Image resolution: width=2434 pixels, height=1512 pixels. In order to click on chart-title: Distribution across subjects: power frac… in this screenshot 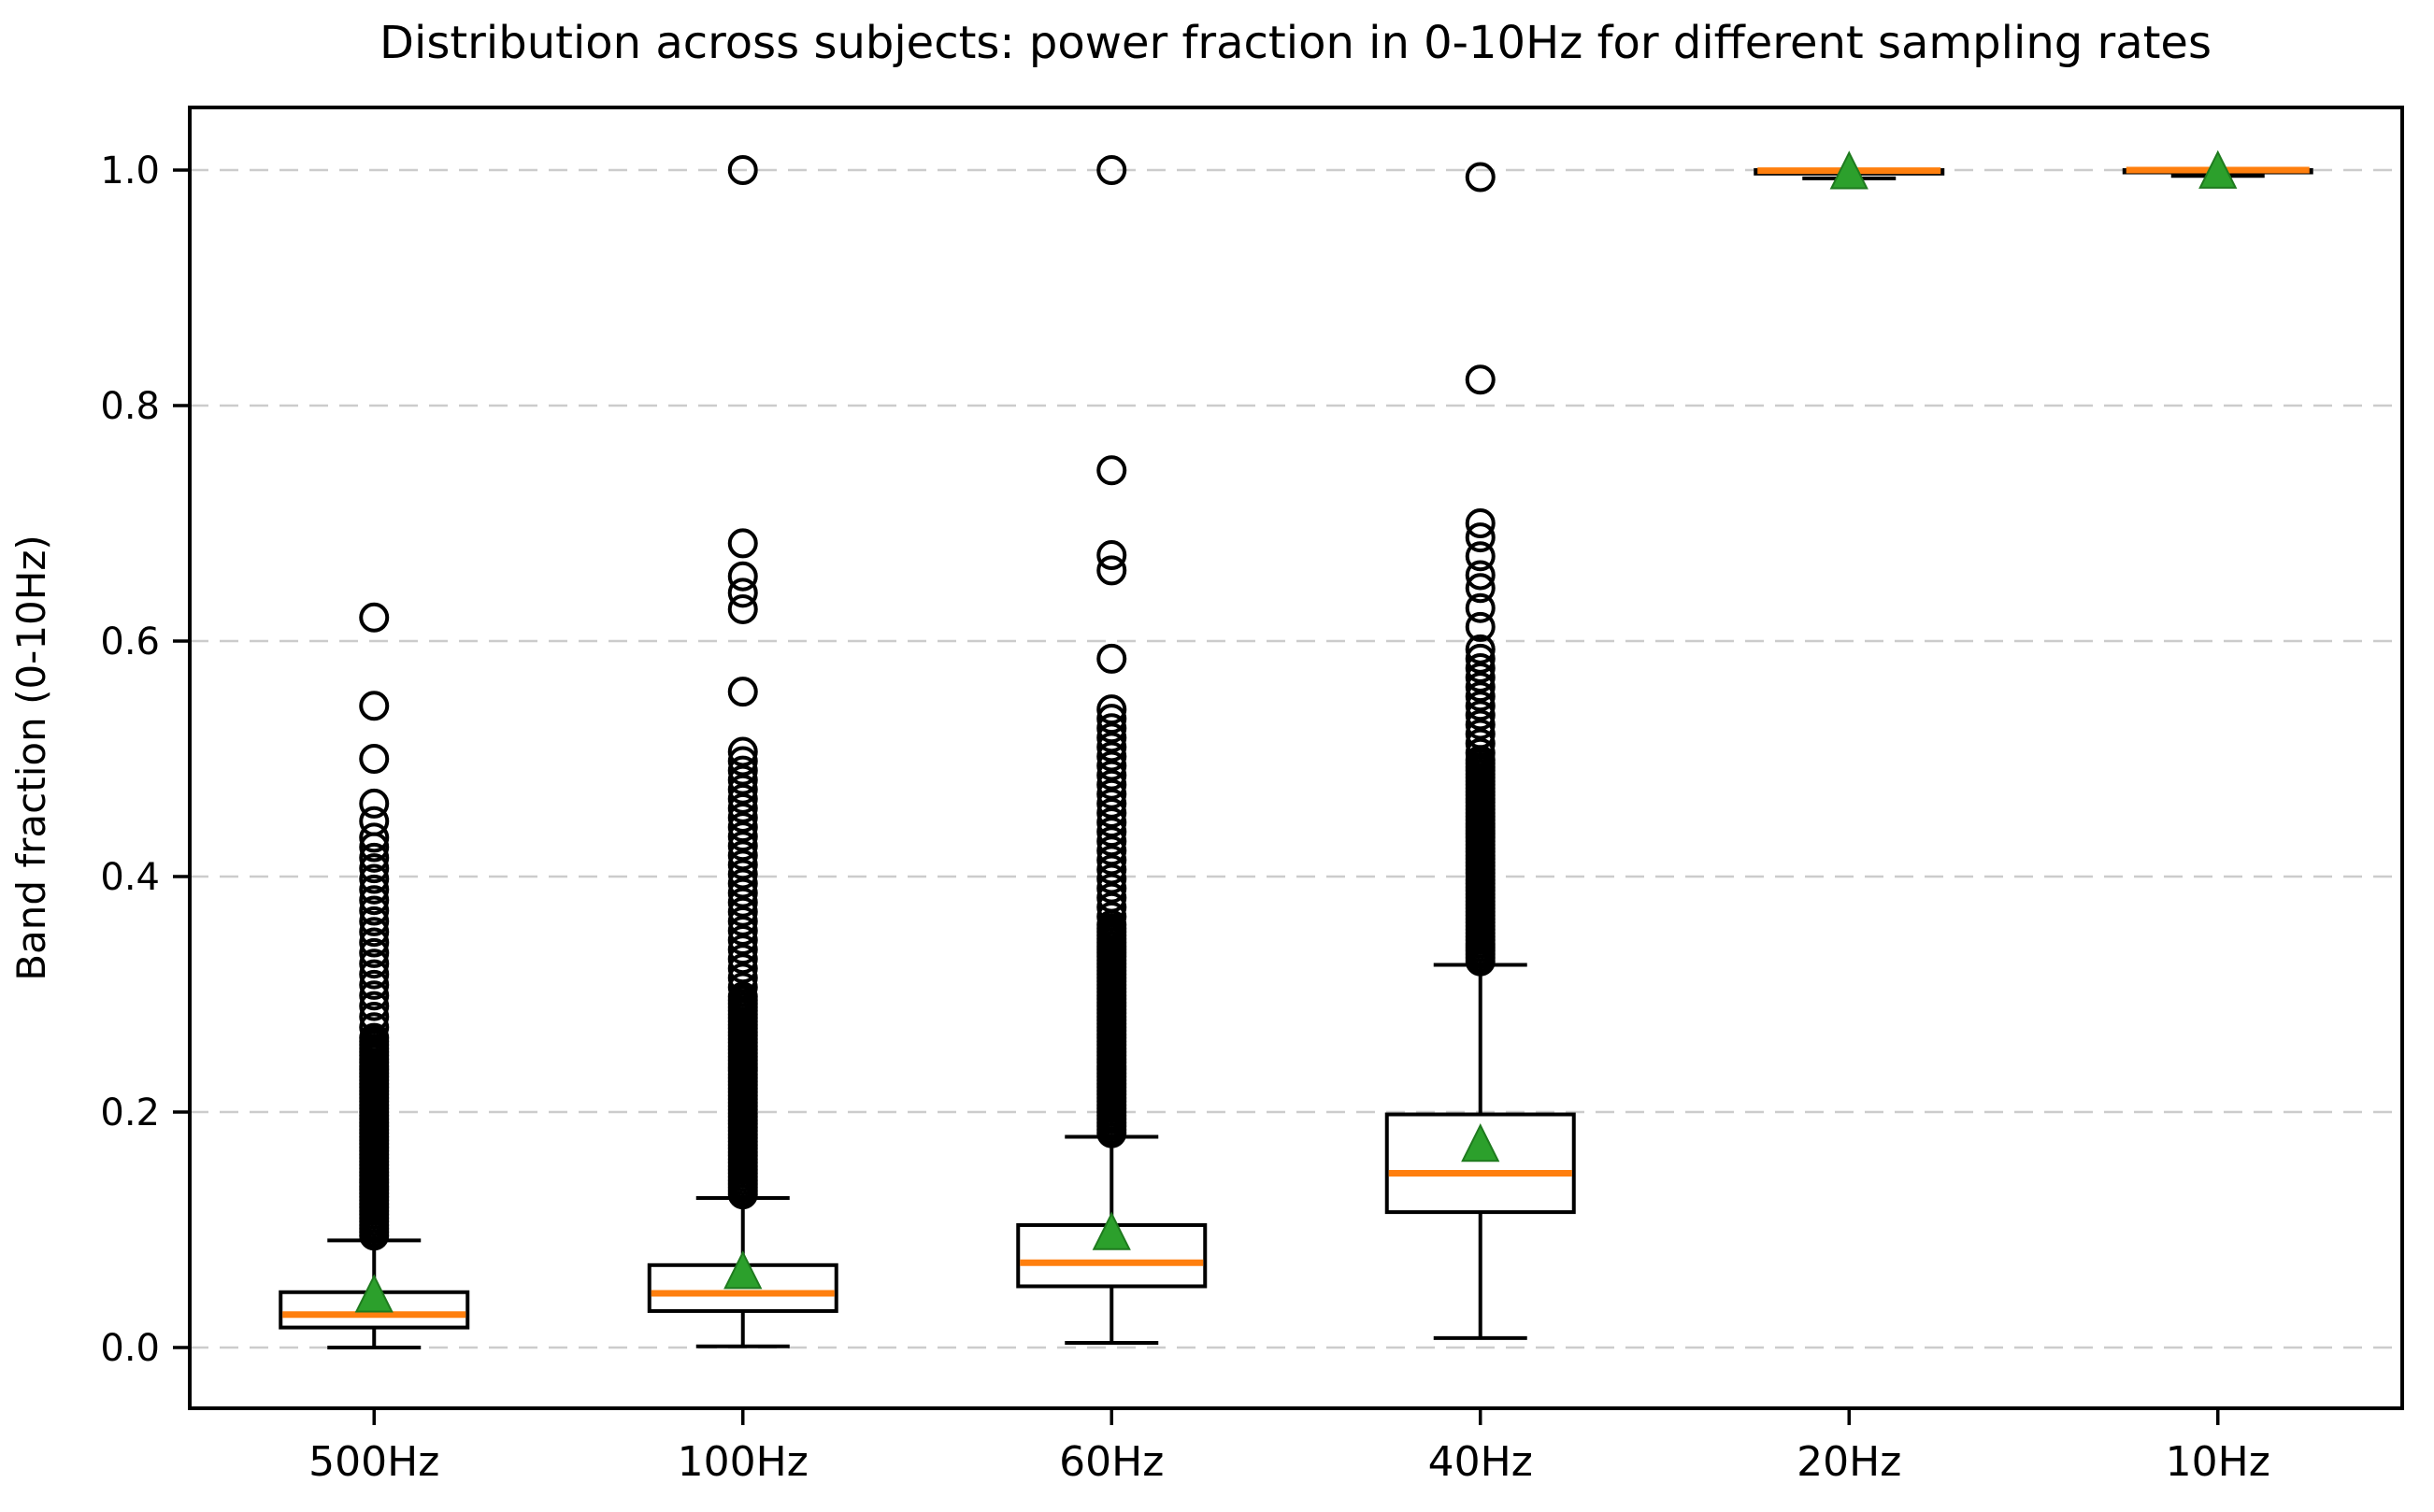, I will do `click(1296, 43)`.